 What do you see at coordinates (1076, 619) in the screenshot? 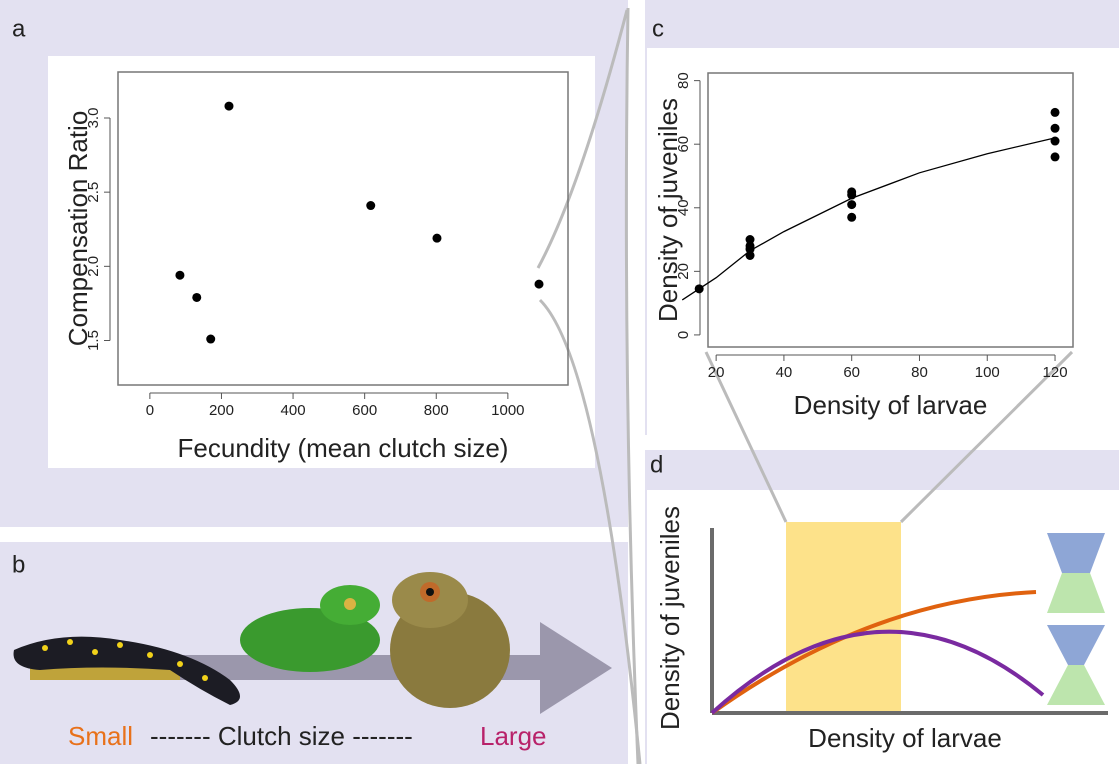
I see `hourglass-icons` at bounding box center [1076, 619].